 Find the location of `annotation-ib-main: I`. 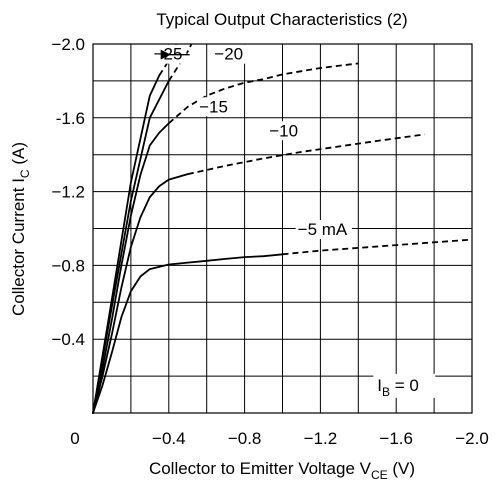

annotation-ib-main: I is located at coordinates (379, 385).